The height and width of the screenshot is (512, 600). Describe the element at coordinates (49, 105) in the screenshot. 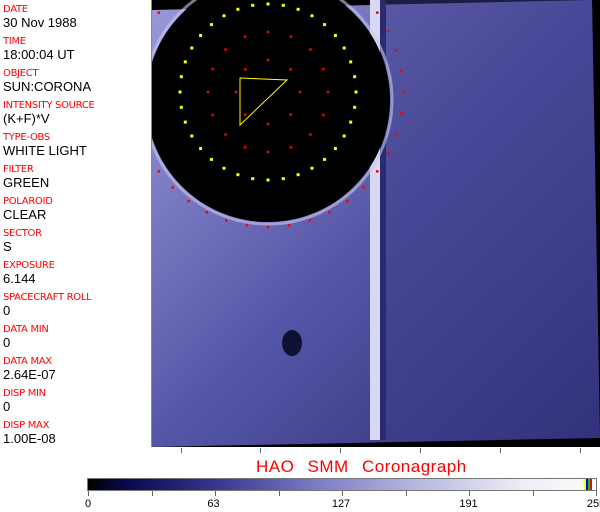

I see `field-label: INTENSITY SOURCE` at that location.